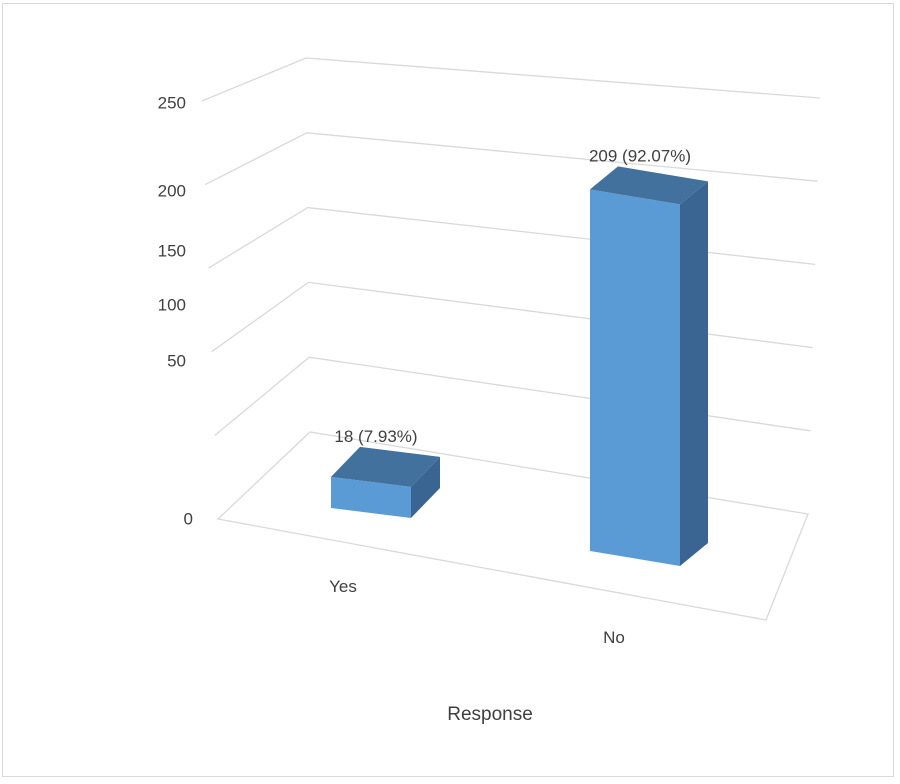 The width and height of the screenshot is (900, 784). I want to click on y-tick-label: 150, so click(172, 250).